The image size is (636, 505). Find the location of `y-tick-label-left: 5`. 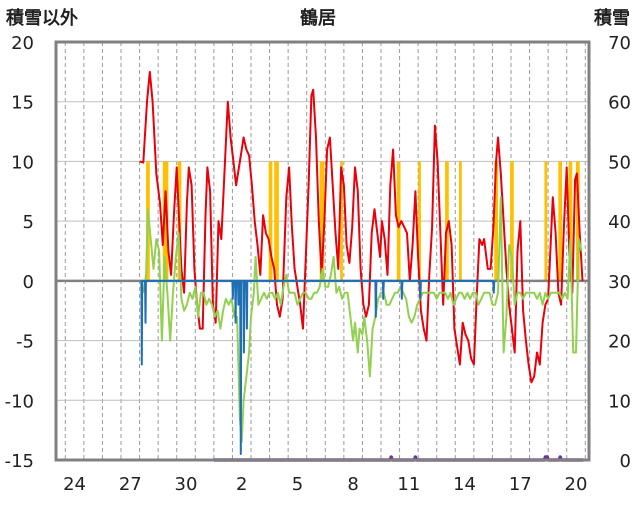

y-tick-label-left: 5 is located at coordinates (28, 222).